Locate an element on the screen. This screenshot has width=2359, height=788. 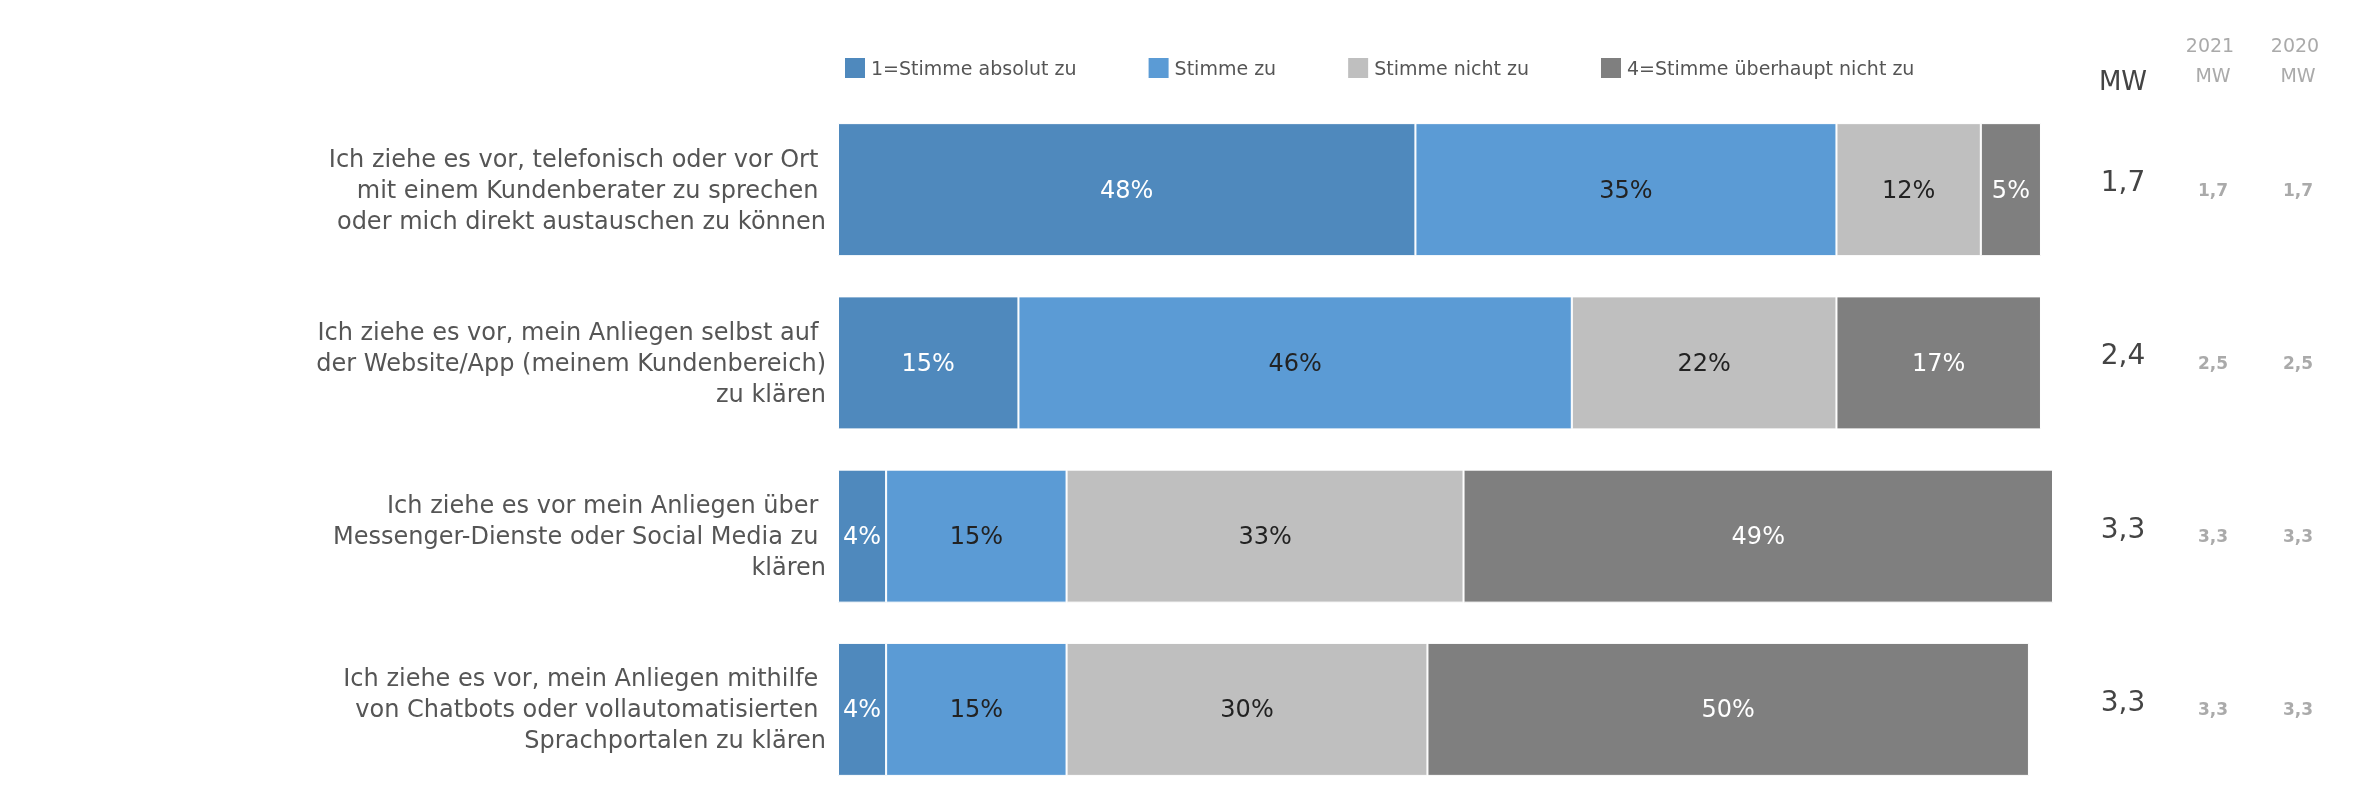
data-label: 5% is located at coordinates (2010, 189).